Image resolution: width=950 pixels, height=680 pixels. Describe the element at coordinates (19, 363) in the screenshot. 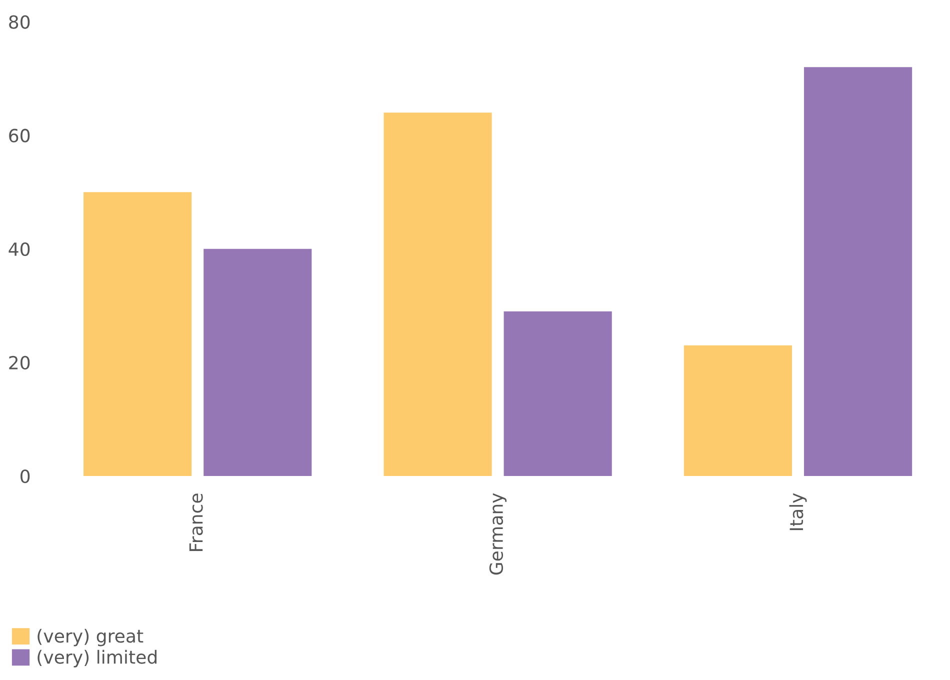

I see `y-tick-label: 20` at that location.